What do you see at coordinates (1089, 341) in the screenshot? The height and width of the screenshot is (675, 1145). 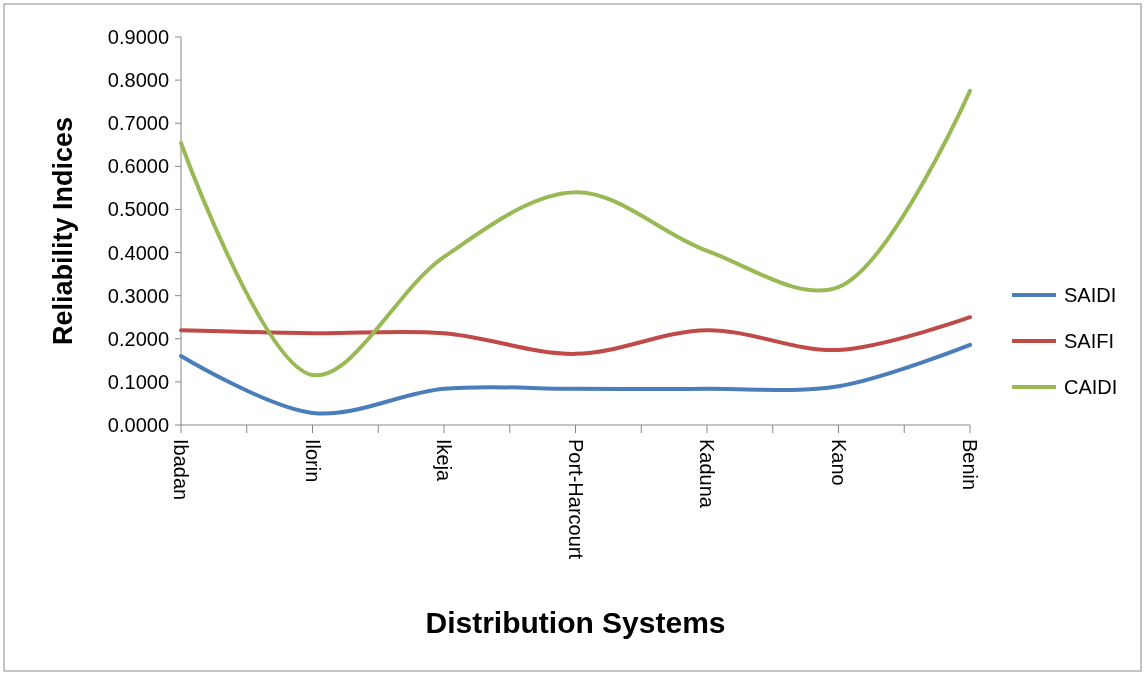 I see `legend-label: SAIFI` at bounding box center [1089, 341].